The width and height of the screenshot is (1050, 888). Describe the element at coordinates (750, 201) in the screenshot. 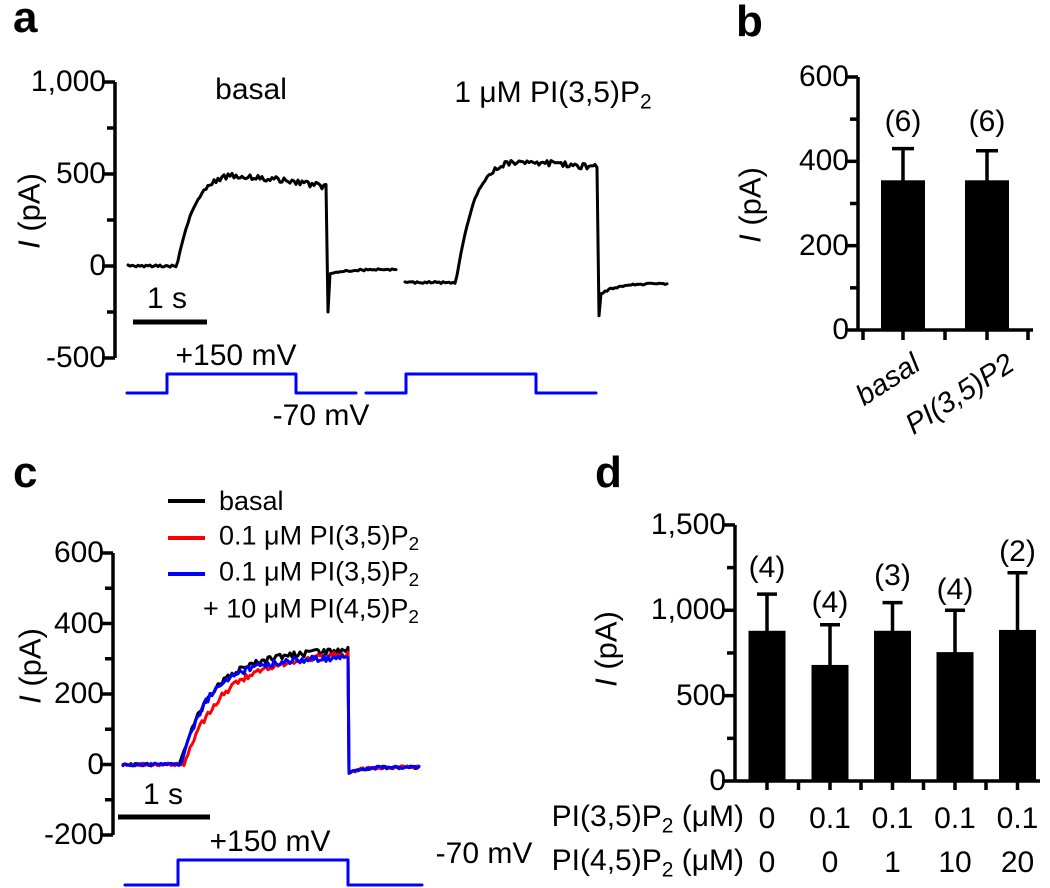

I see `panel-b-ylabel-unit: (pA)` at that location.